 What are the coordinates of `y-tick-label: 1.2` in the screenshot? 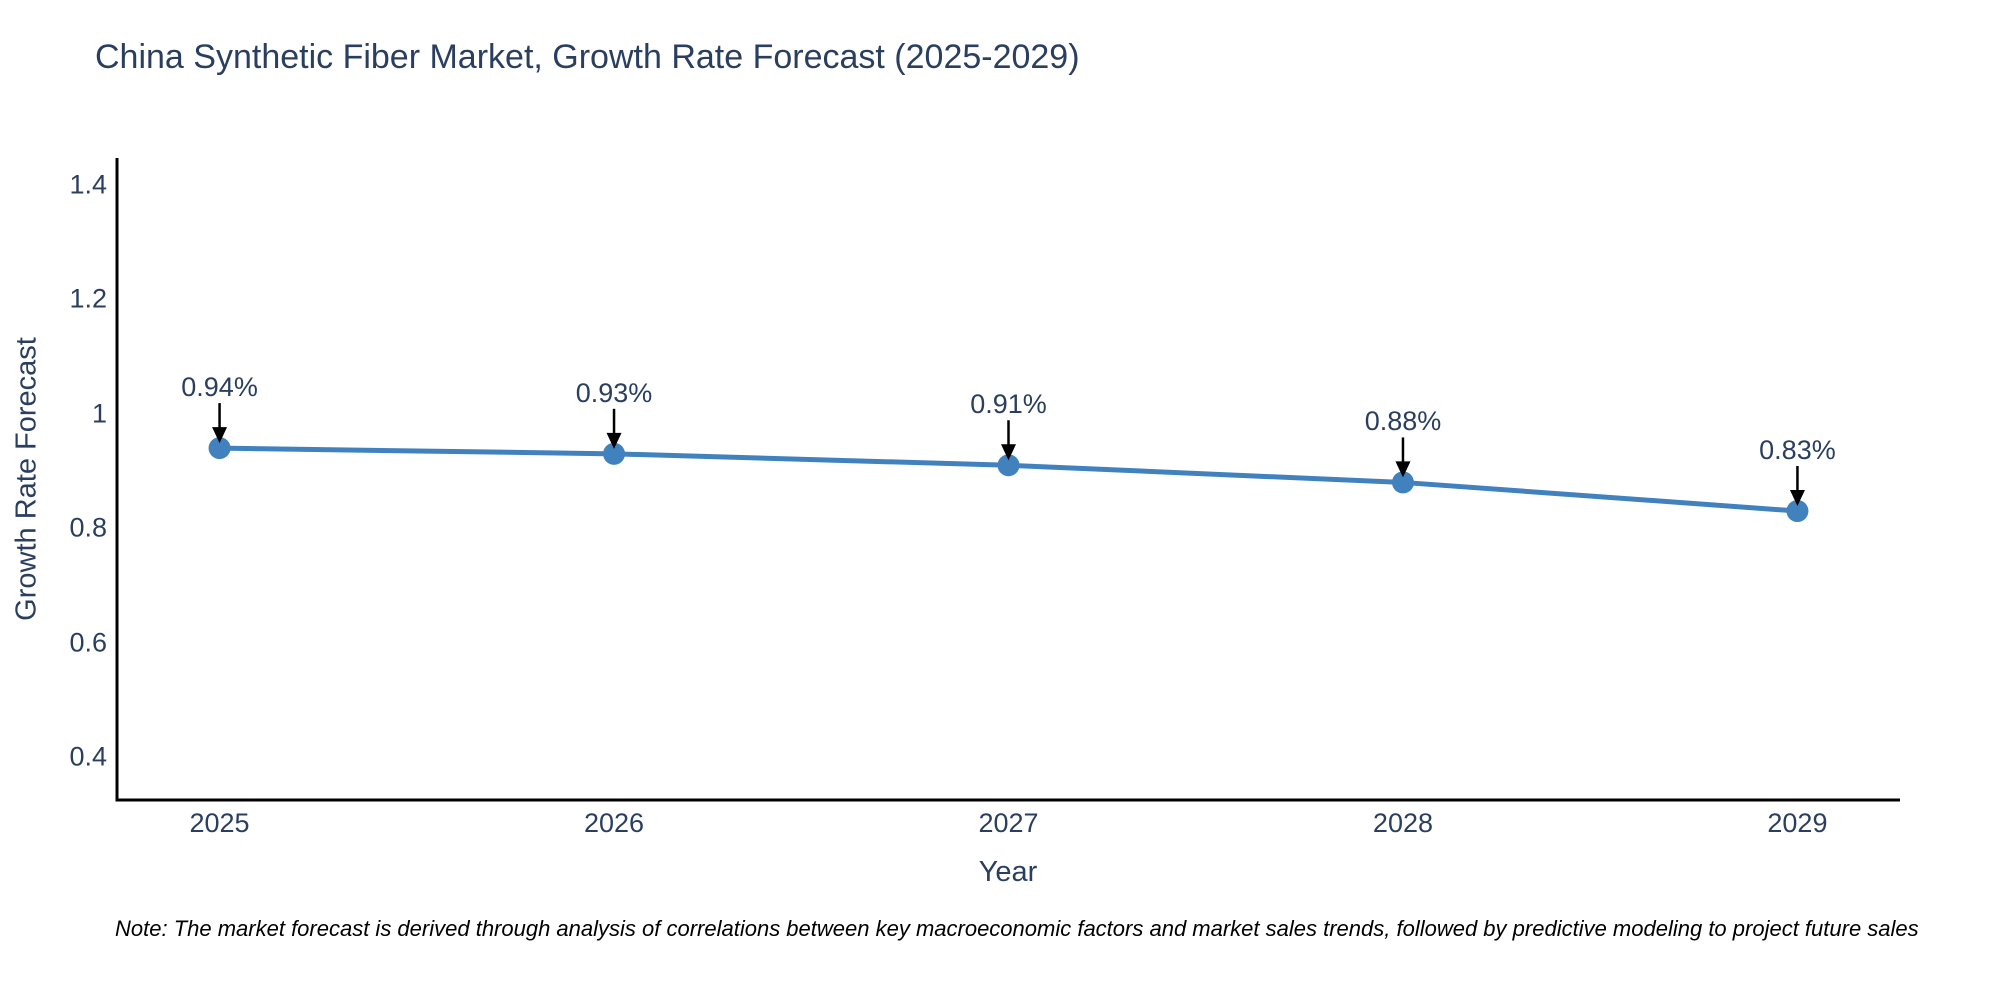 It's located at (88, 298).